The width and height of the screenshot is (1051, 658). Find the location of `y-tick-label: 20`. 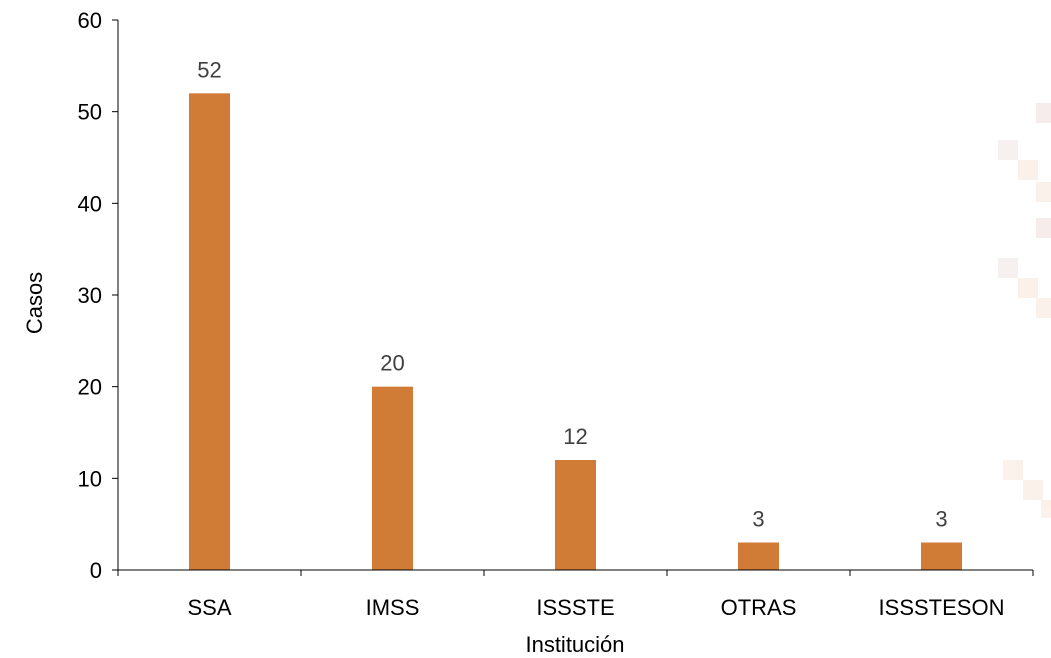

y-tick-label: 20 is located at coordinates (90, 387).